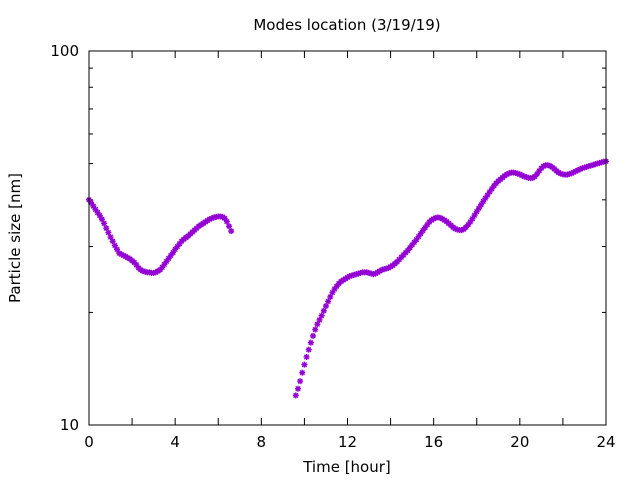 Image resolution: width=640 pixels, height=480 pixels. I want to click on x-tick-labels: 0 4 8 12 16 20 24, so click(349, 442).